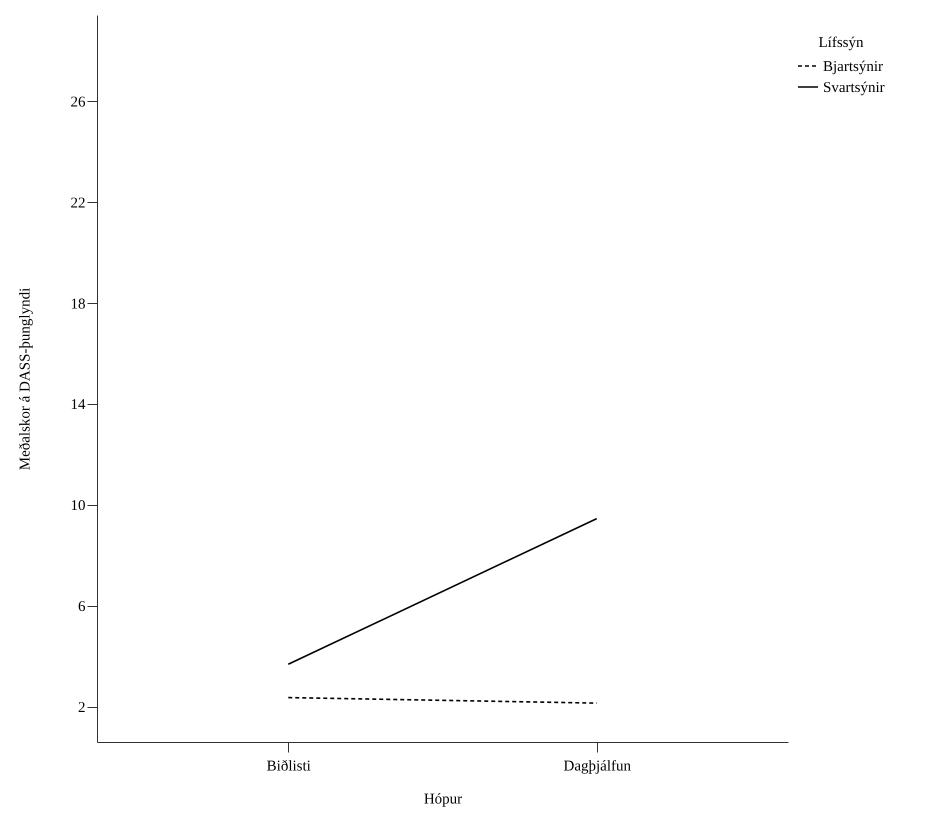  Describe the element at coordinates (288, 766) in the screenshot. I see `x-tick-label: Biðlisti` at that location.